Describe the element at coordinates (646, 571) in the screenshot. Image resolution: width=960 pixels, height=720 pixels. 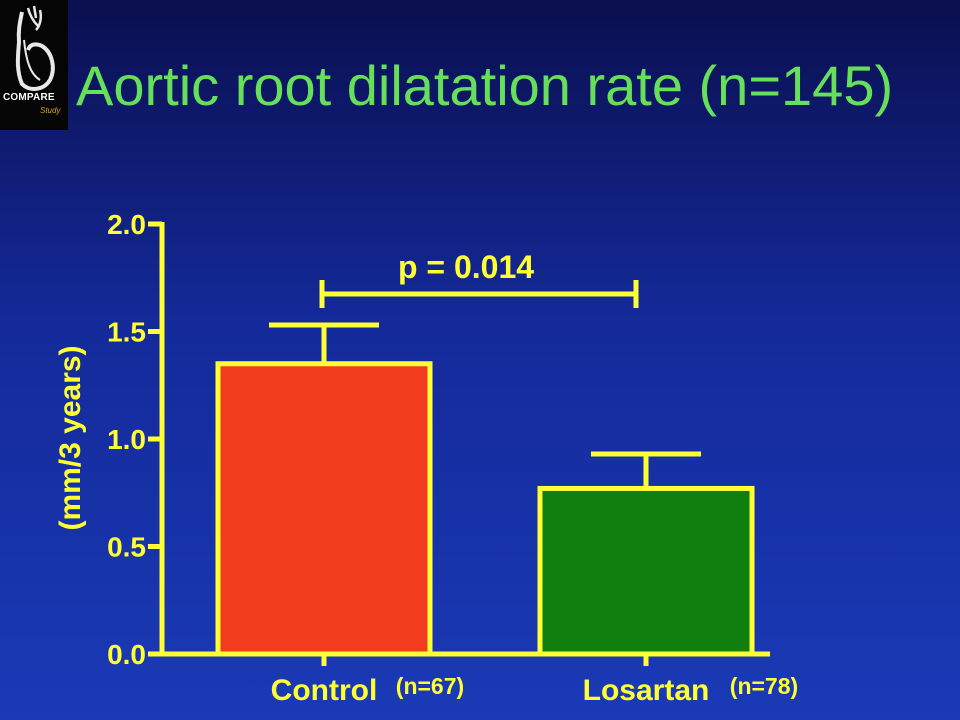
I see `bar-losartan` at that location.